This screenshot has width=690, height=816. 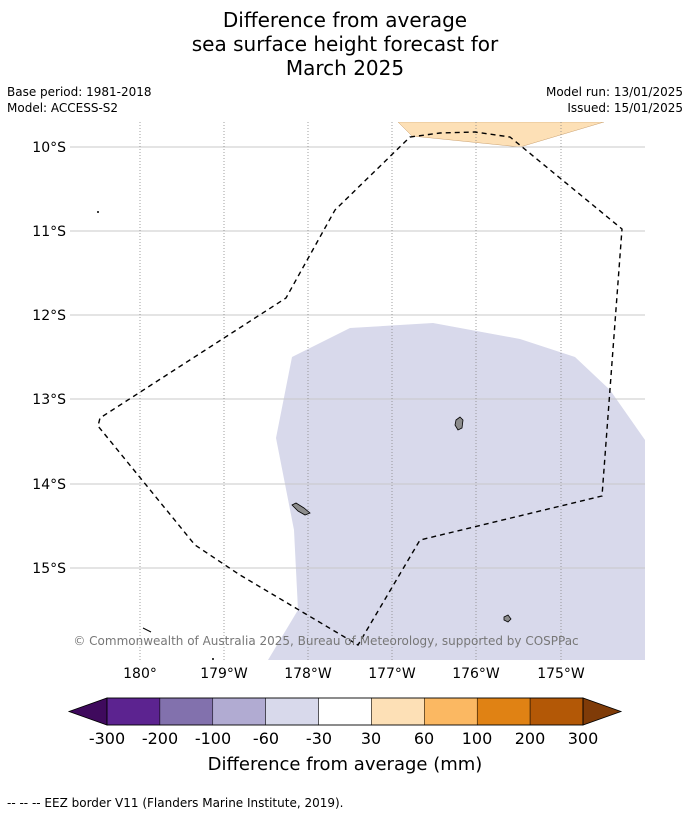 What do you see at coordinates (301, 509) in the screenshot?
I see `island-tutuila` at bounding box center [301, 509].